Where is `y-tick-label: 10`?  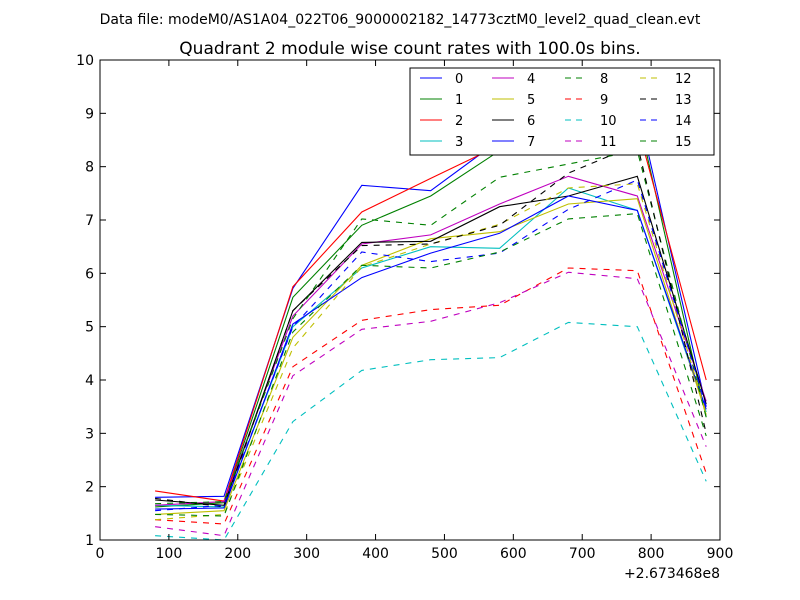
y-tick-label: 10 is located at coordinates (85, 61).